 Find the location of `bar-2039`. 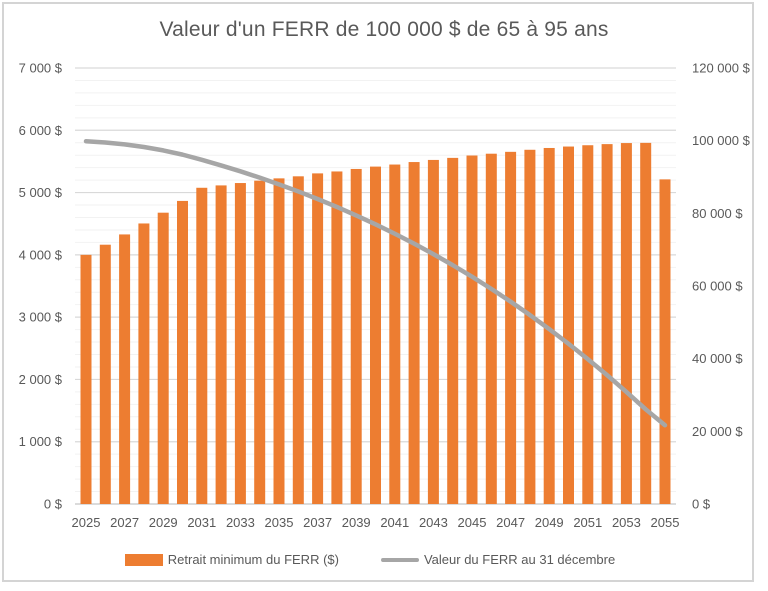

bar-2039 is located at coordinates (356, 336).